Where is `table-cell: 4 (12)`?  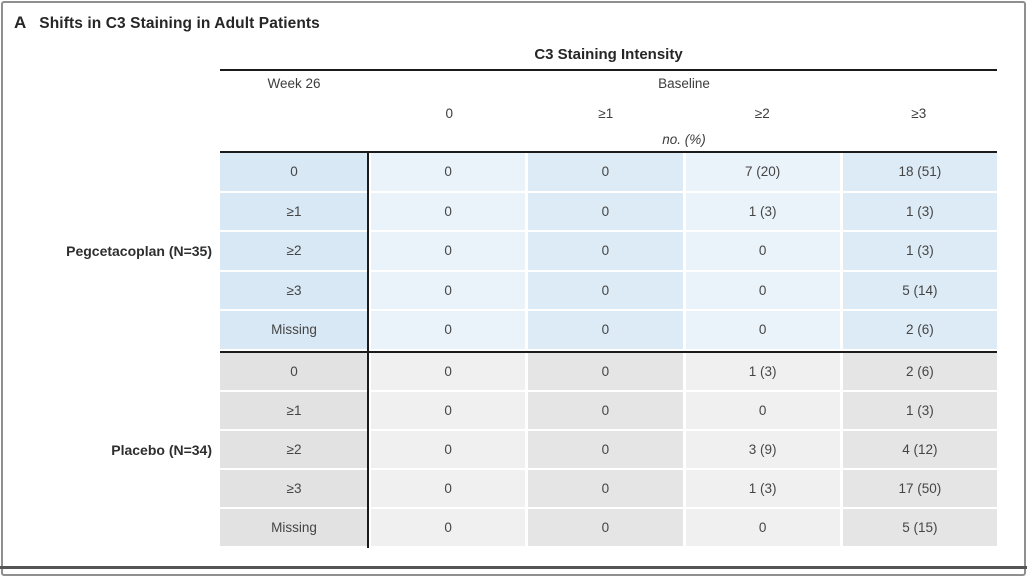
table-cell: 4 (12) is located at coordinates (918, 449).